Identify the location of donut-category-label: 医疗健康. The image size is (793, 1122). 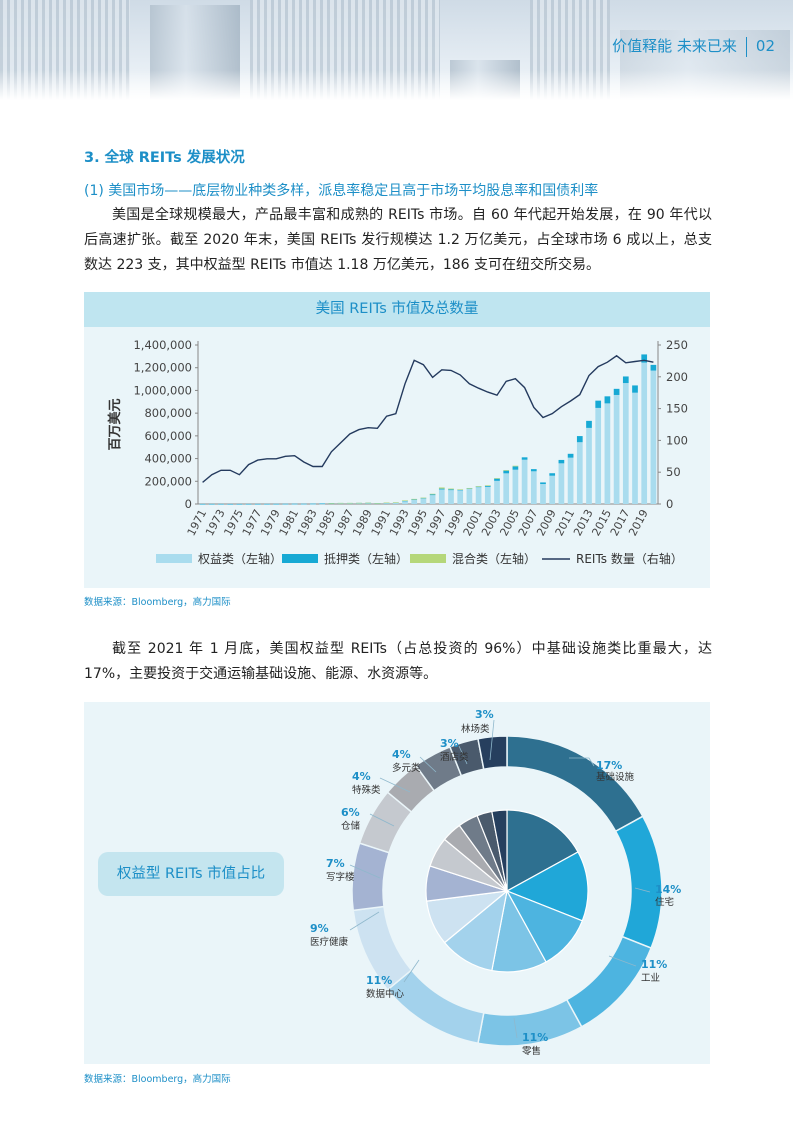
(329, 942).